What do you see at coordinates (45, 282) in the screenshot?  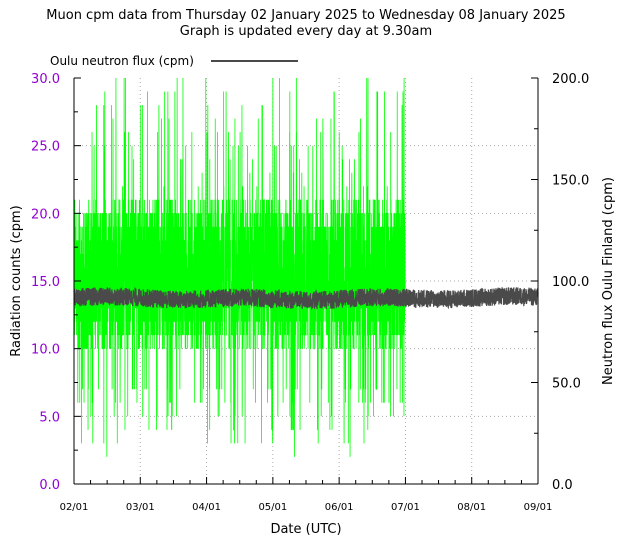 I see `y-left-tick-label: 15.0` at bounding box center [45, 282].